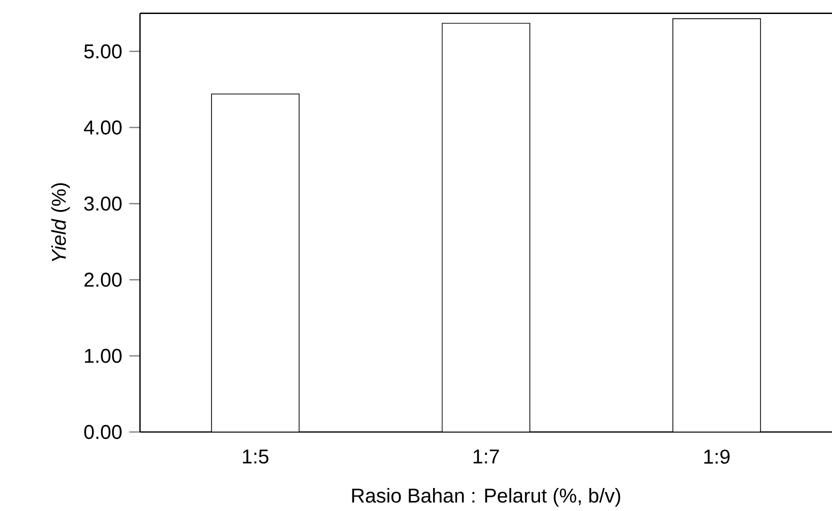 This screenshot has width=832, height=511. I want to click on x-tick-label: 1:9, so click(717, 457).